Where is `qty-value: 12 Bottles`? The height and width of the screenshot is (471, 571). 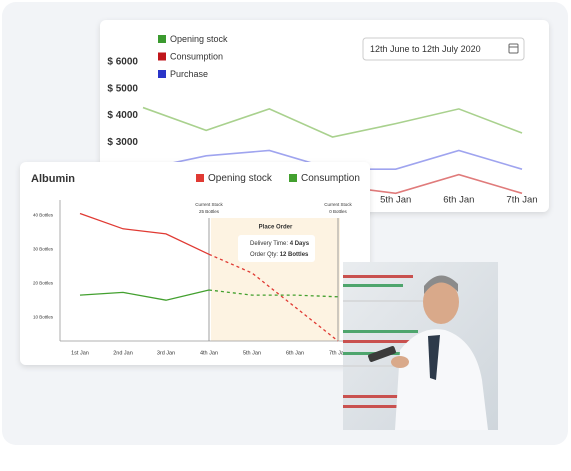
qty-value: 12 Bottles is located at coordinates (294, 255).